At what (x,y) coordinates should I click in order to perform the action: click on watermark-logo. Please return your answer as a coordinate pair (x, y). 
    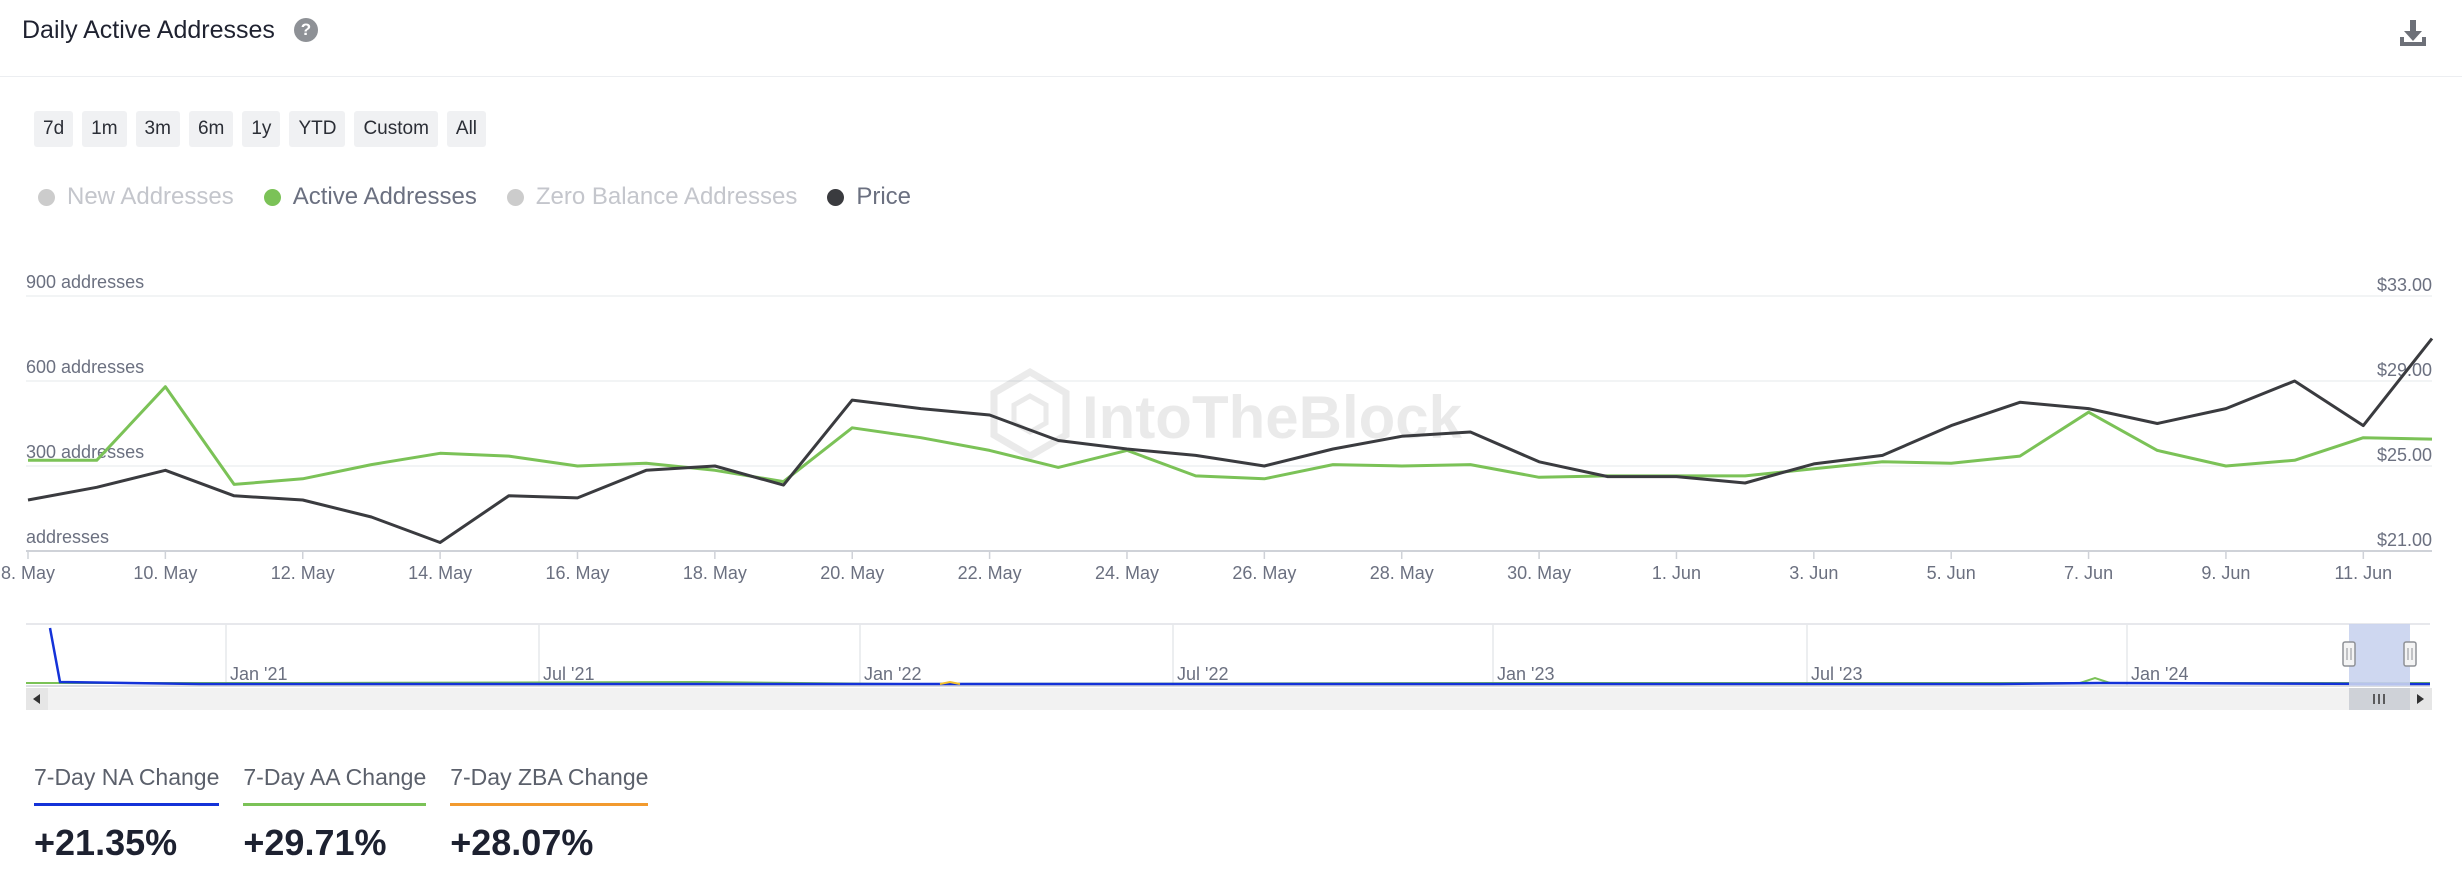
    Looking at the image, I should click on (1030, 414).